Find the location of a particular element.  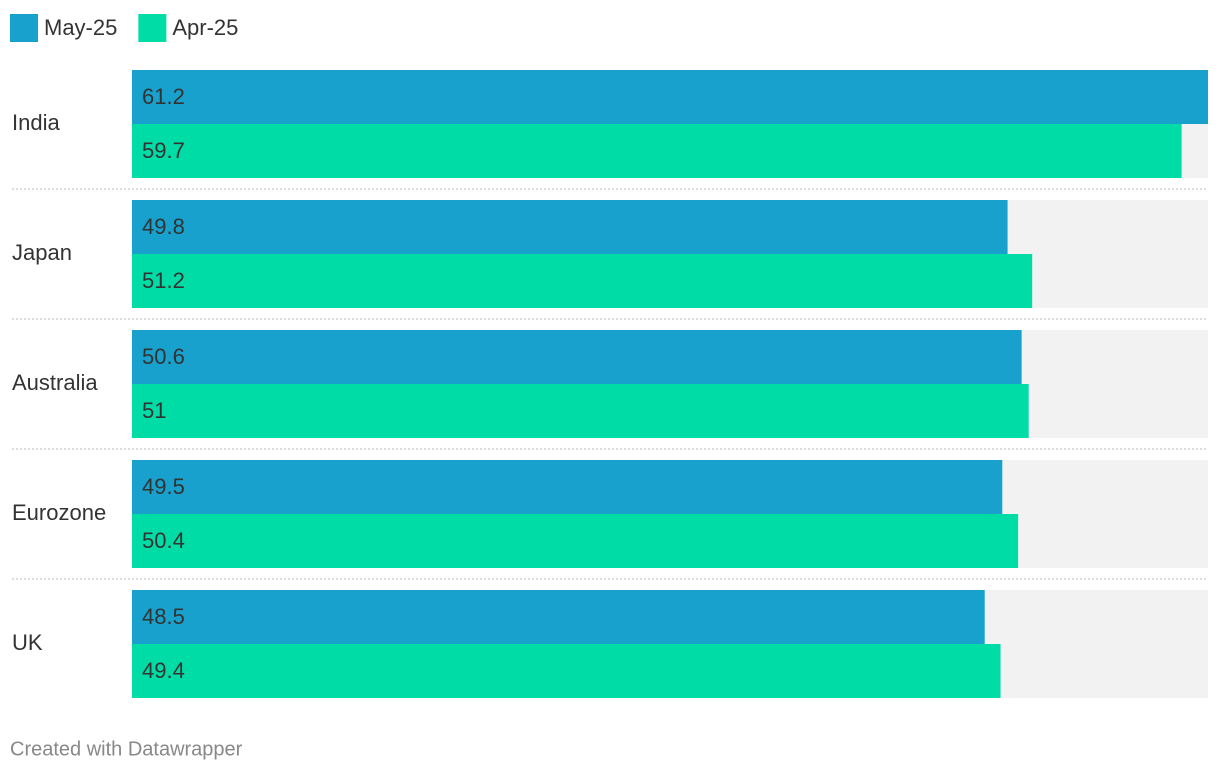

category-label: India is located at coordinates (36, 122).